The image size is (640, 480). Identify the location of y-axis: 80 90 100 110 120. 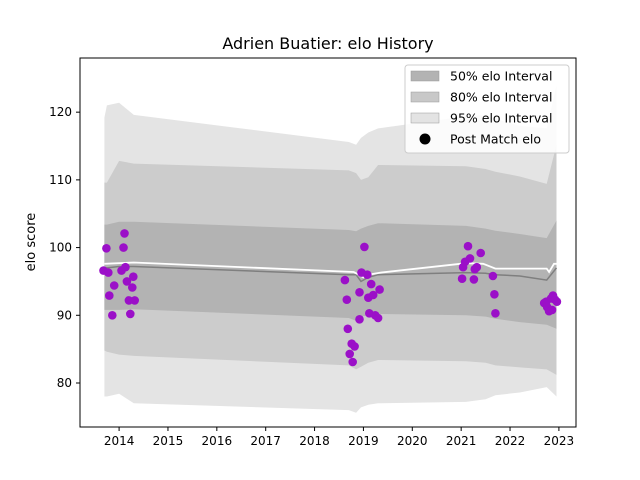
(64, 247).